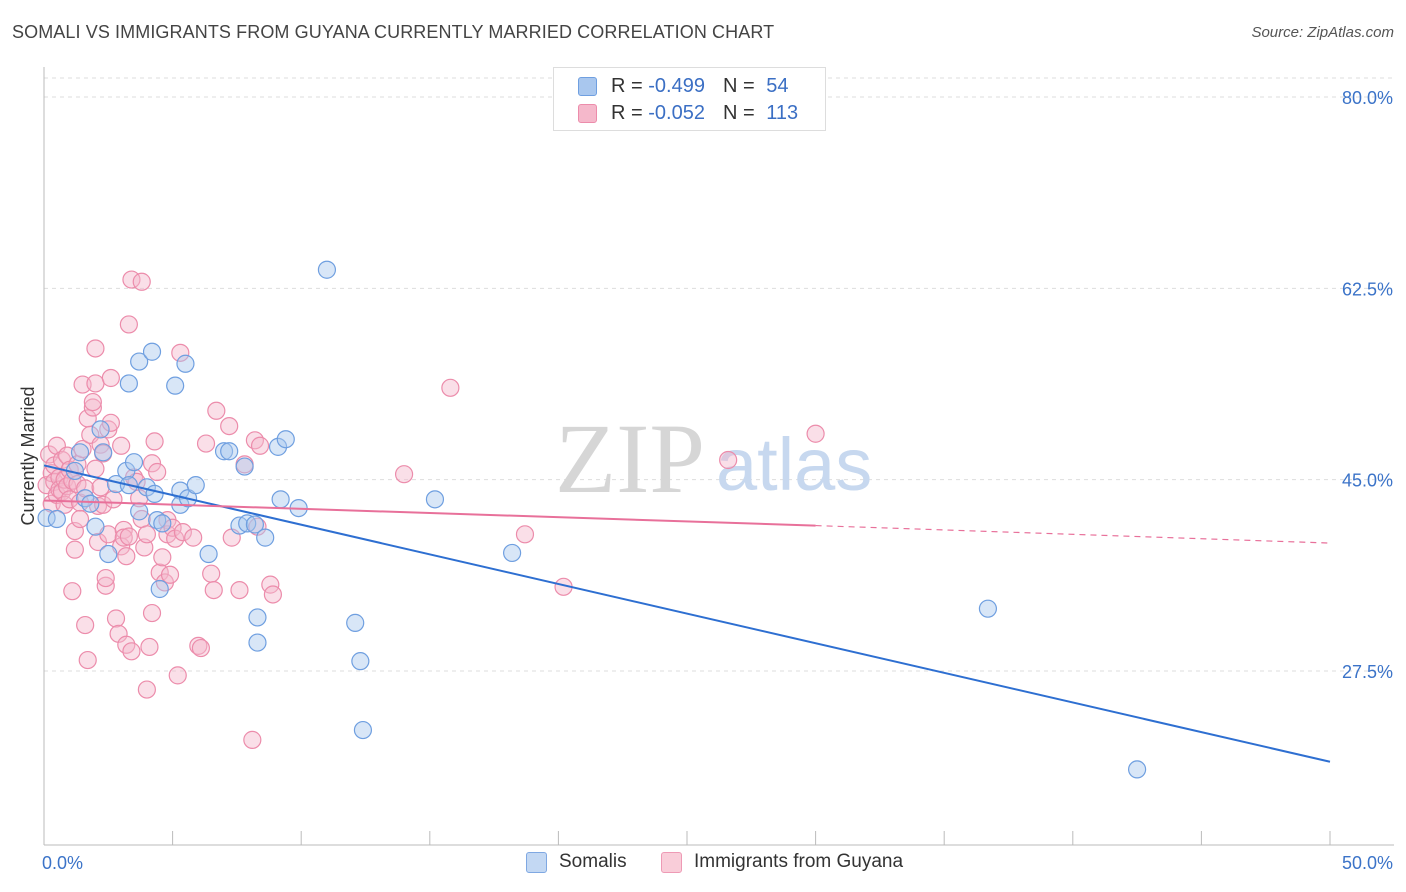 This screenshot has height=892, width=1406. I want to click on legend-label: Immigrants from Guyana, so click(799, 861).